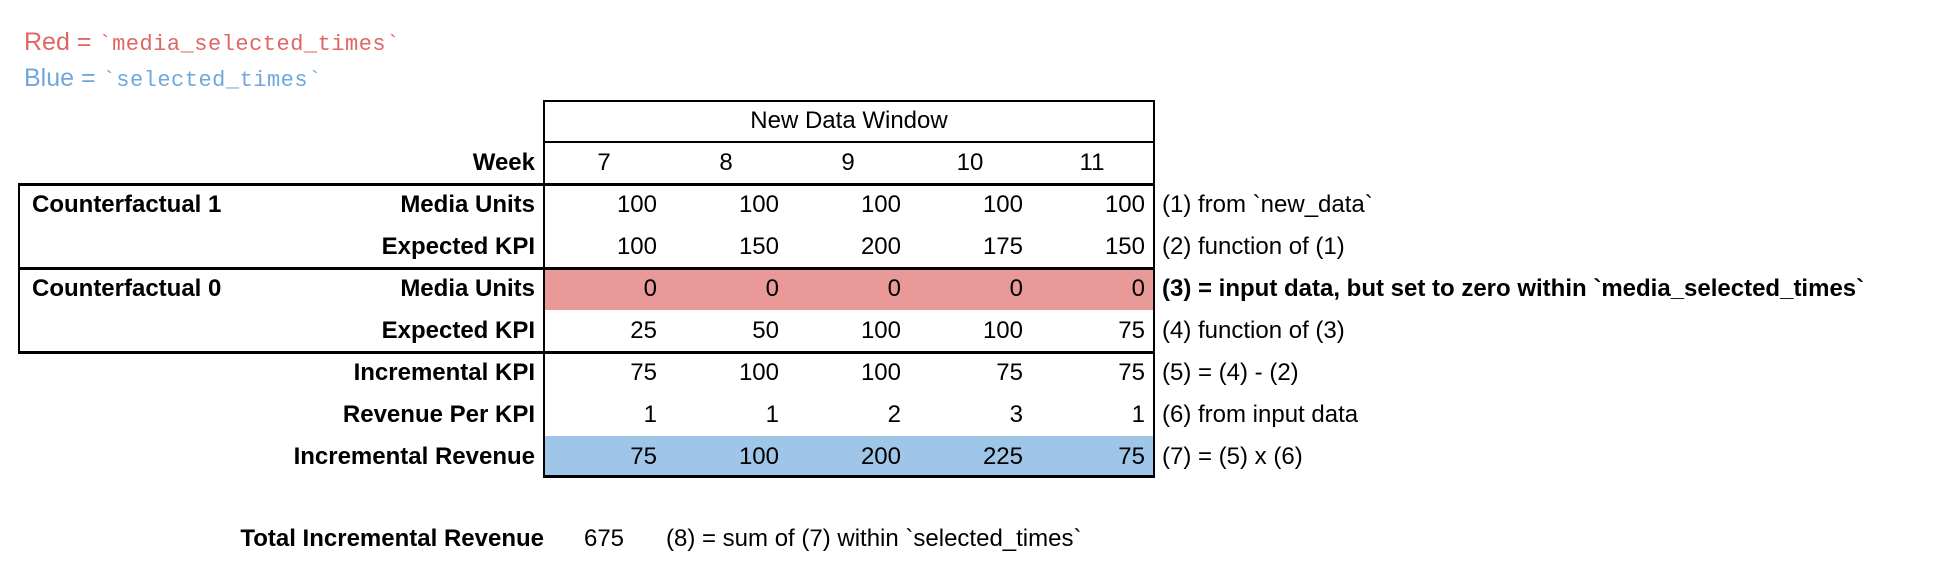 The image size is (1960, 574). I want to click on week-value: 11, so click(1092, 162).